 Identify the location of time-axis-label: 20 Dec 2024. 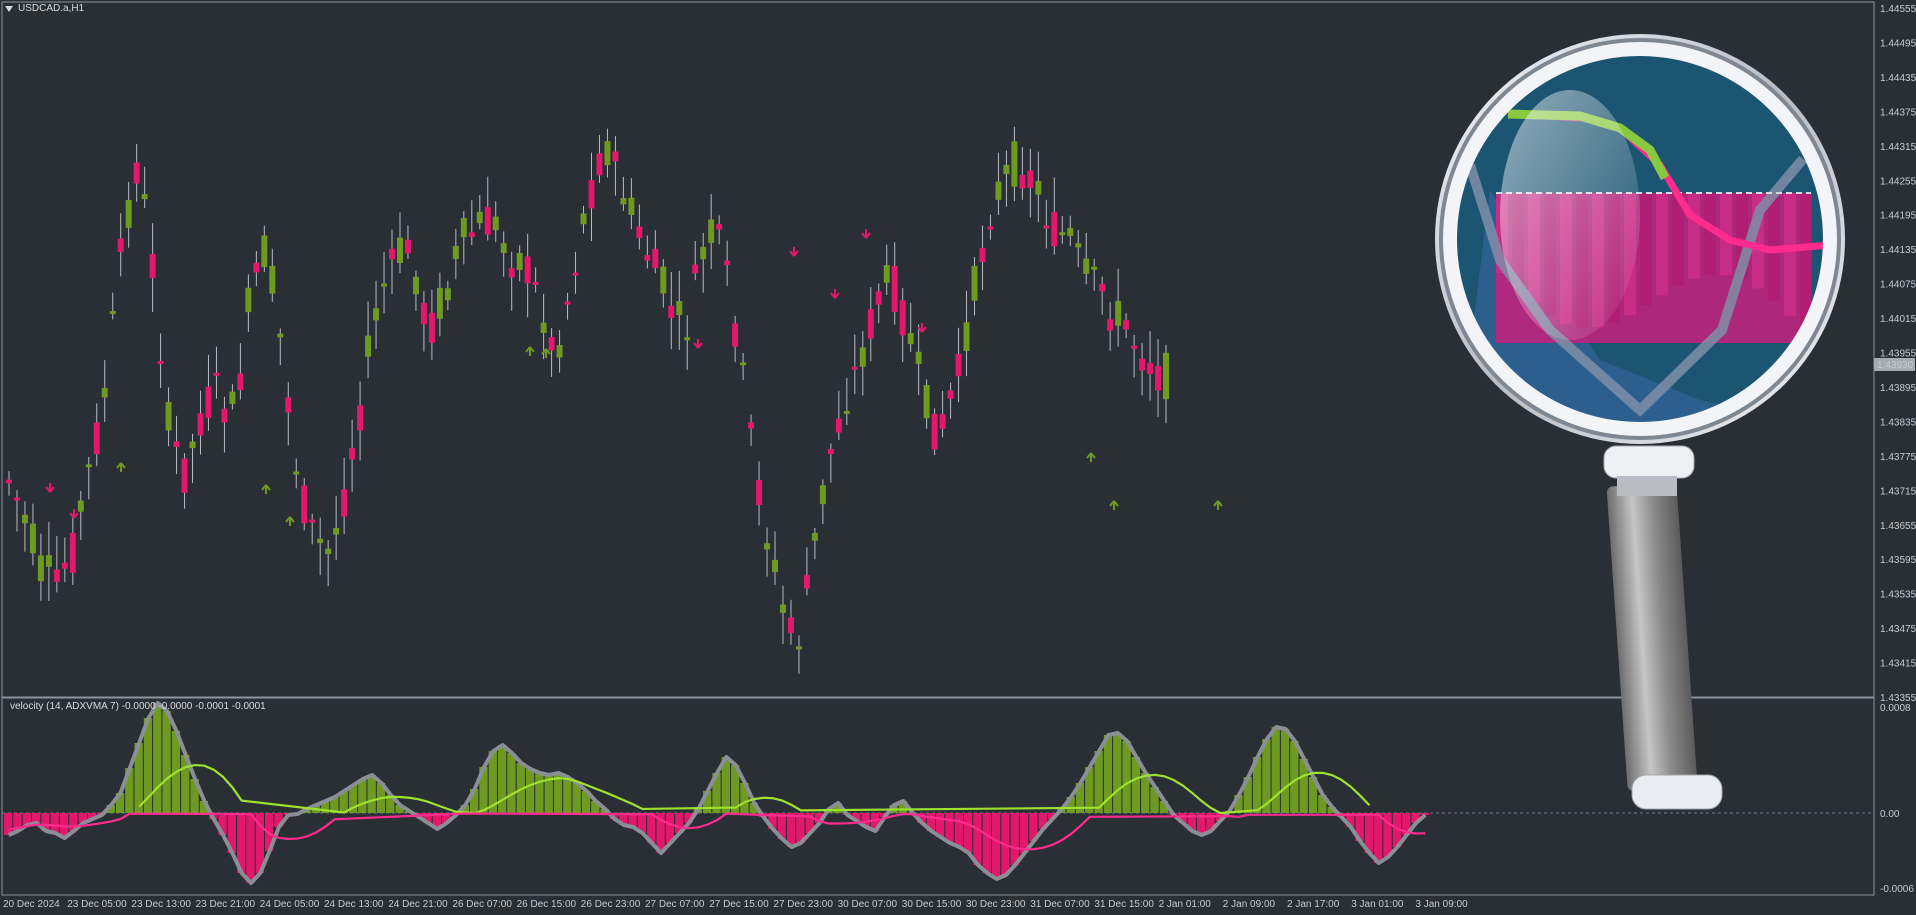
(31, 904).